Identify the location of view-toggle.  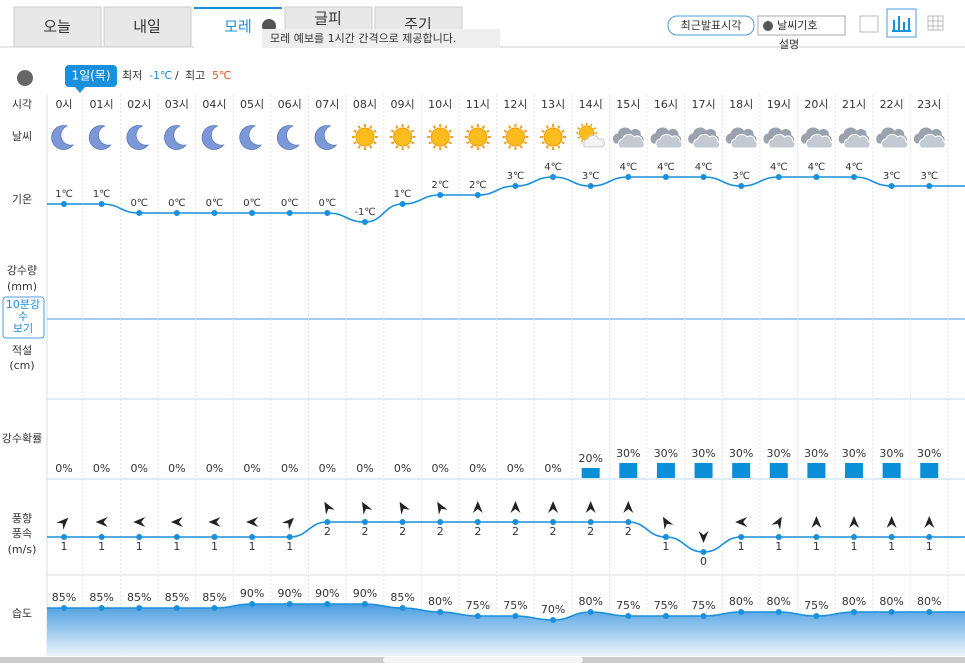
(901, 23).